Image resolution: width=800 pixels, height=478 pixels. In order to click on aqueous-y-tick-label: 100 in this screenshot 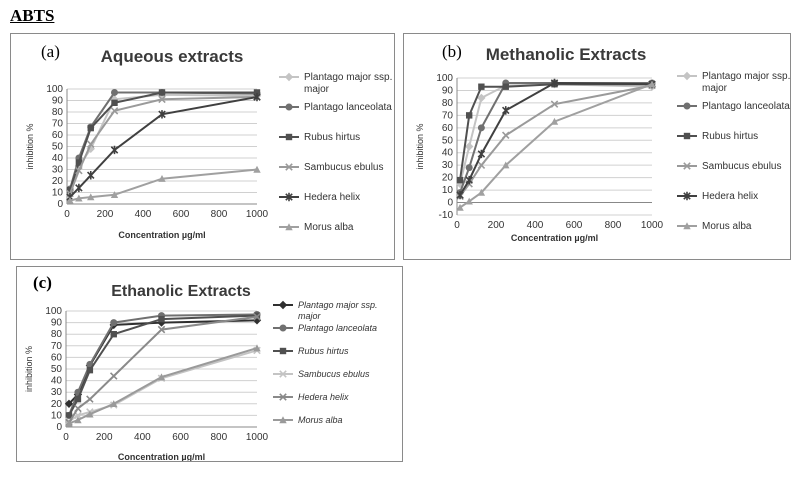, I will do `click(54, 89)`.